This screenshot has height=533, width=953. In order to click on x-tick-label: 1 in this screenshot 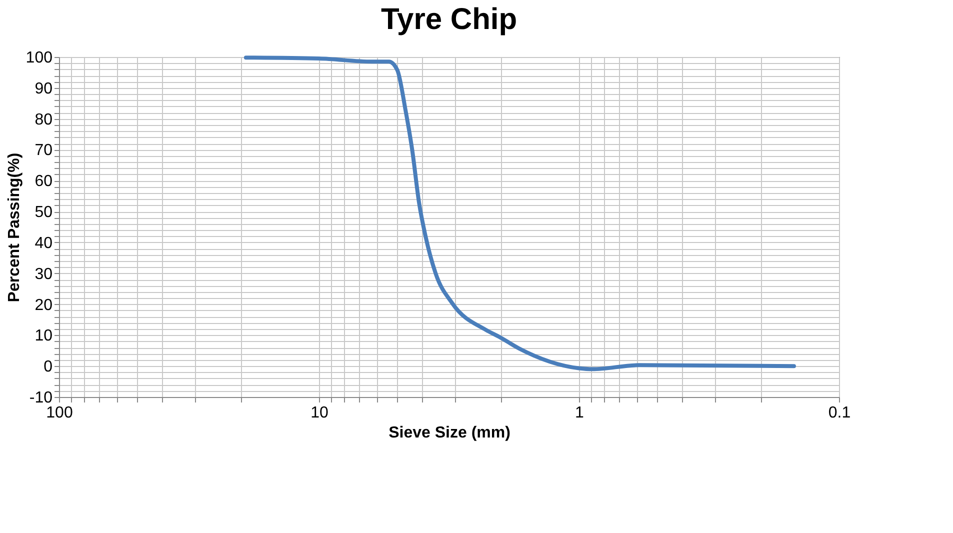, I will do `click(579, 413)`.